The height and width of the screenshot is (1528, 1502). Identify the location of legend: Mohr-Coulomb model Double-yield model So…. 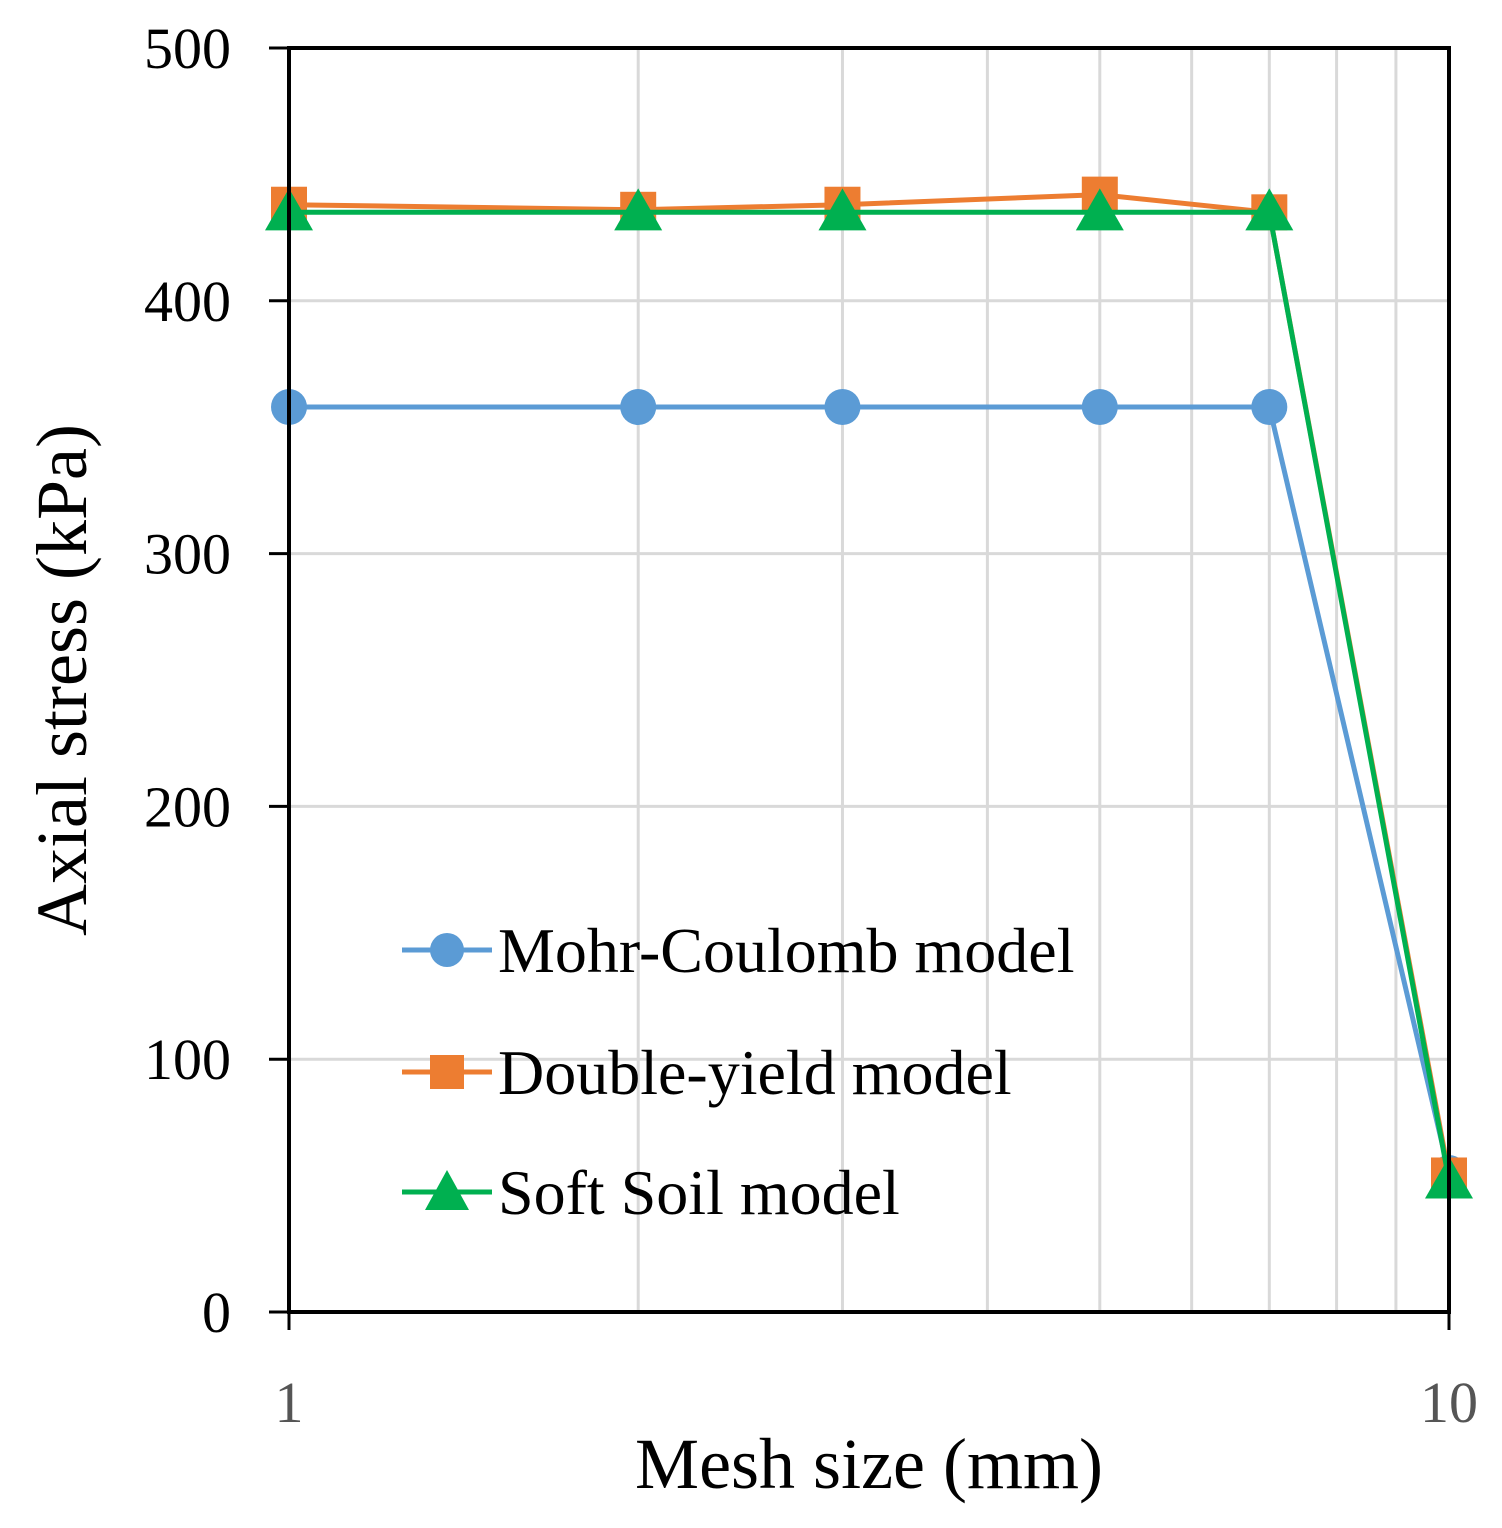
(738, 1071).